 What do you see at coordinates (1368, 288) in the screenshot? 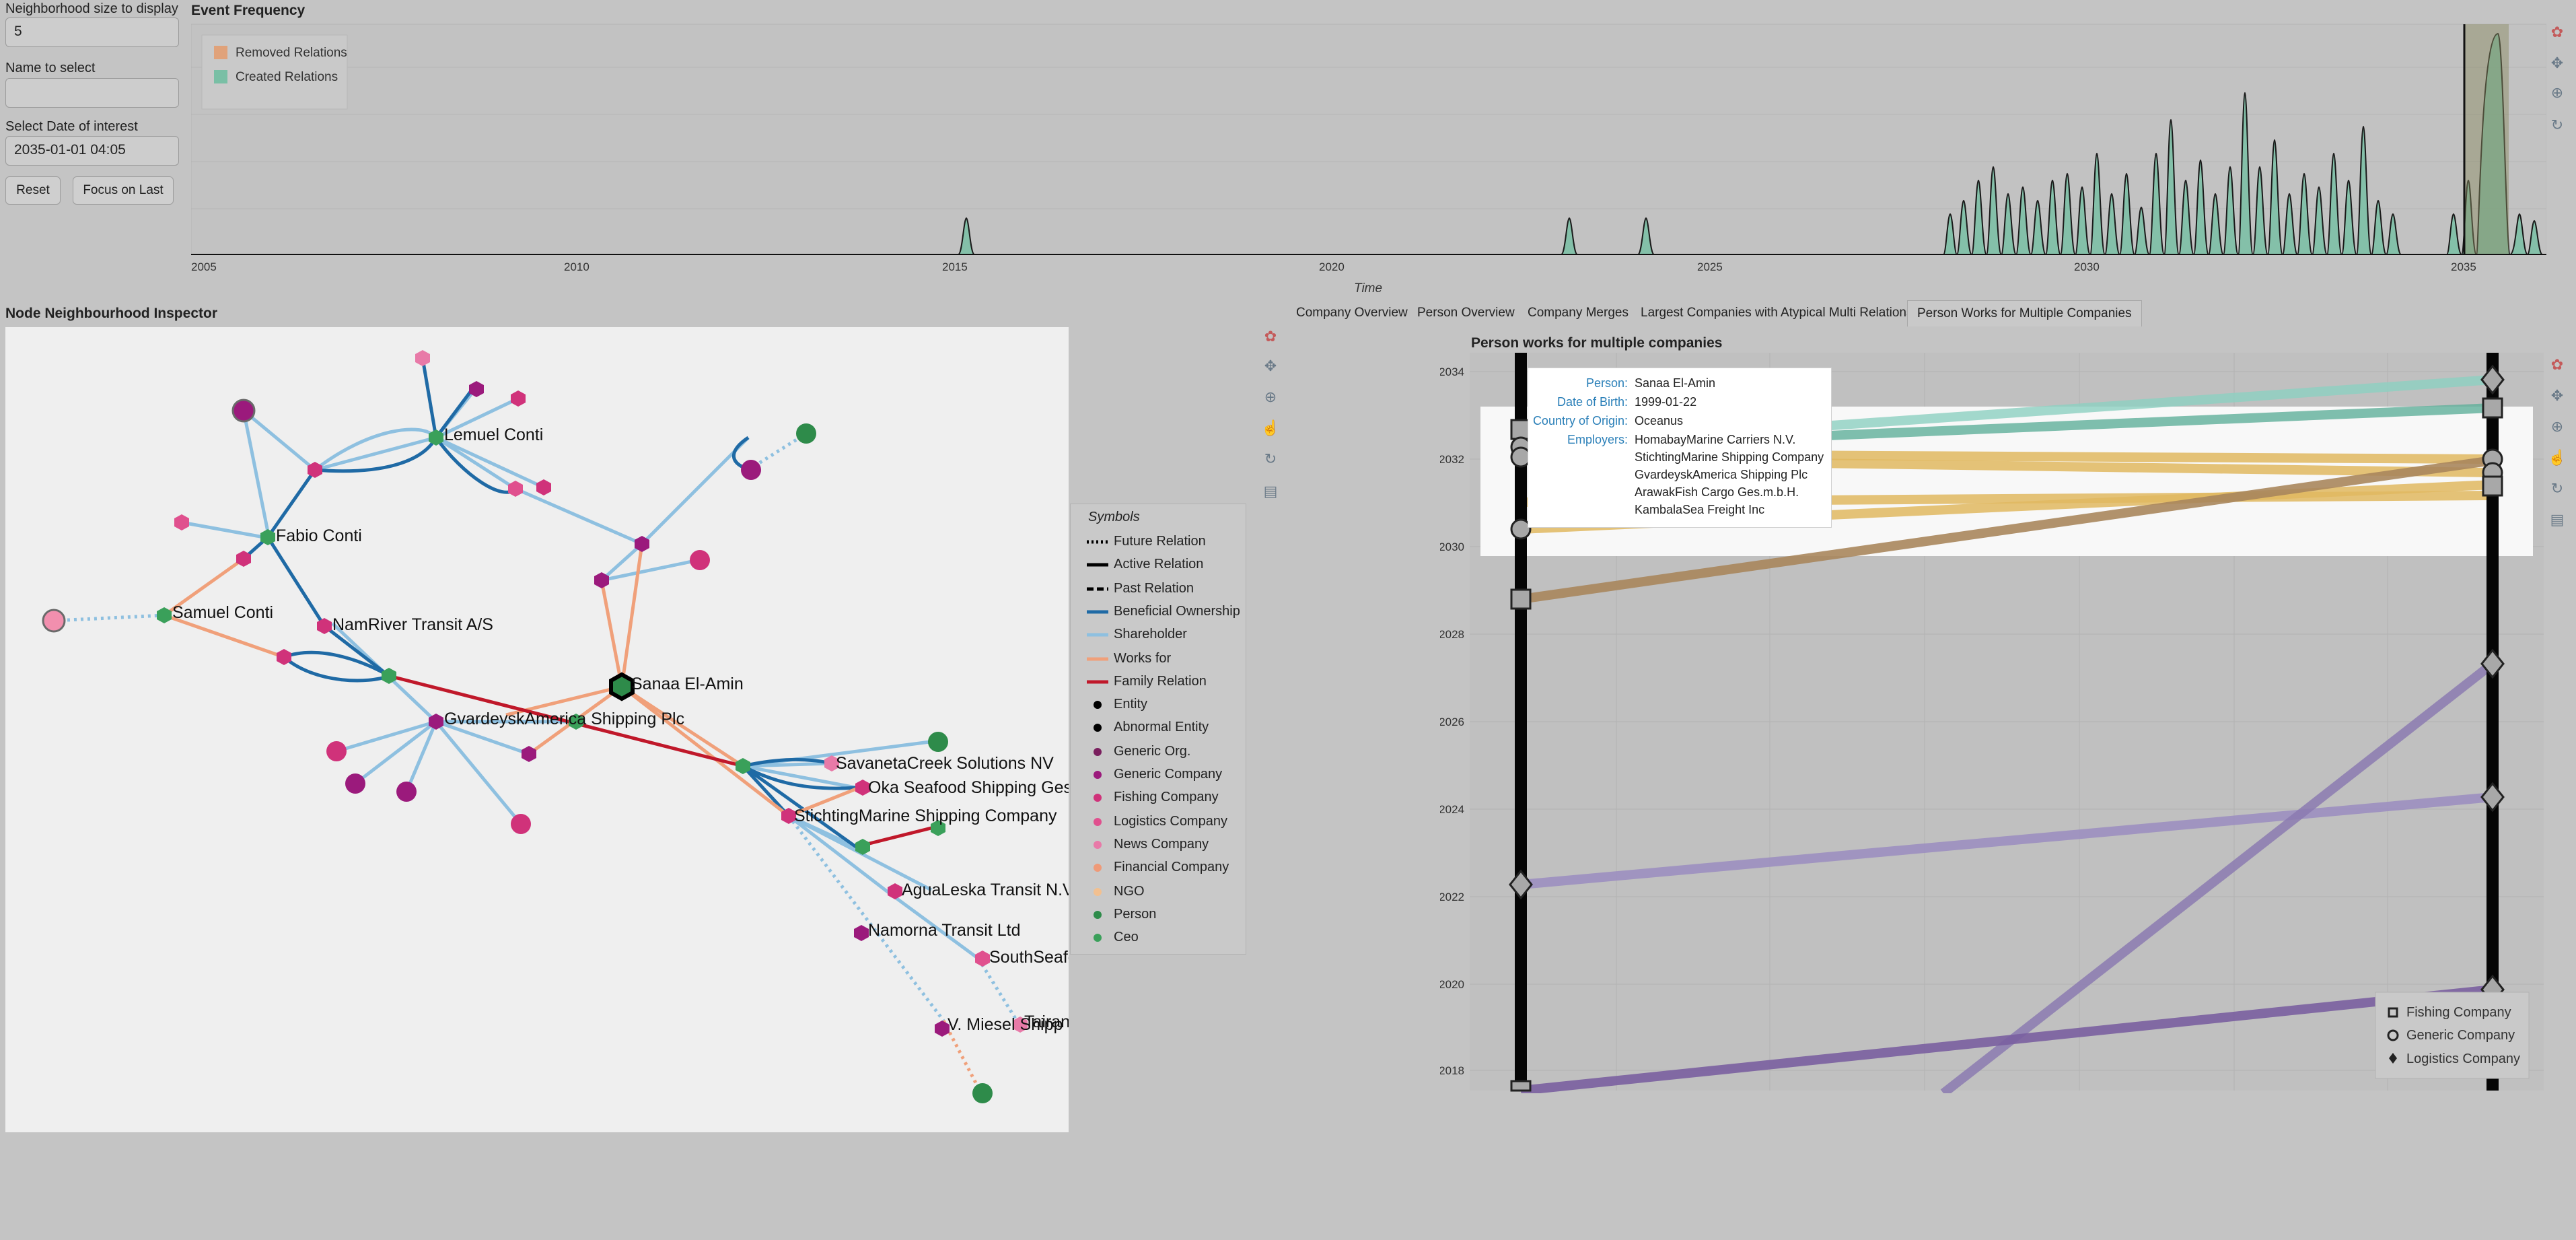
I see `x-axis-label: Time` at bounding box center [1368, 288].